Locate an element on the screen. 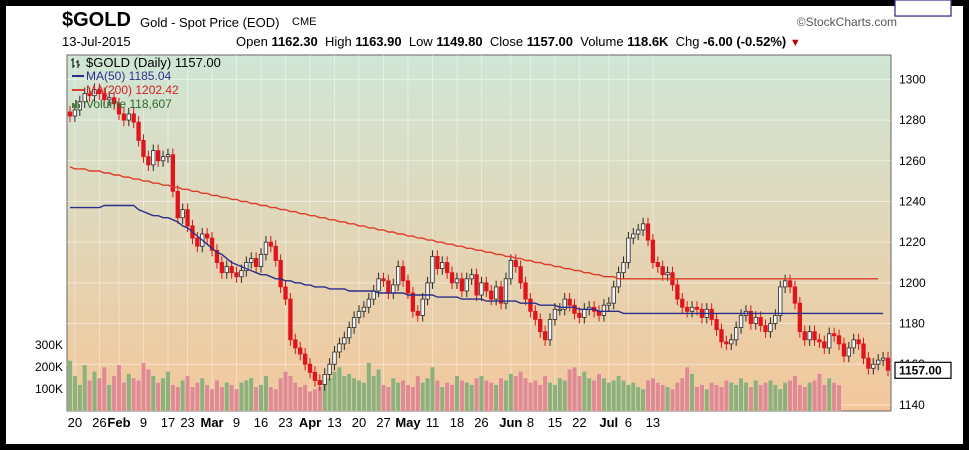 The height and width of the screenshot is (450, 969). time-tick-label: 22 is located at coordinates (579, 422).